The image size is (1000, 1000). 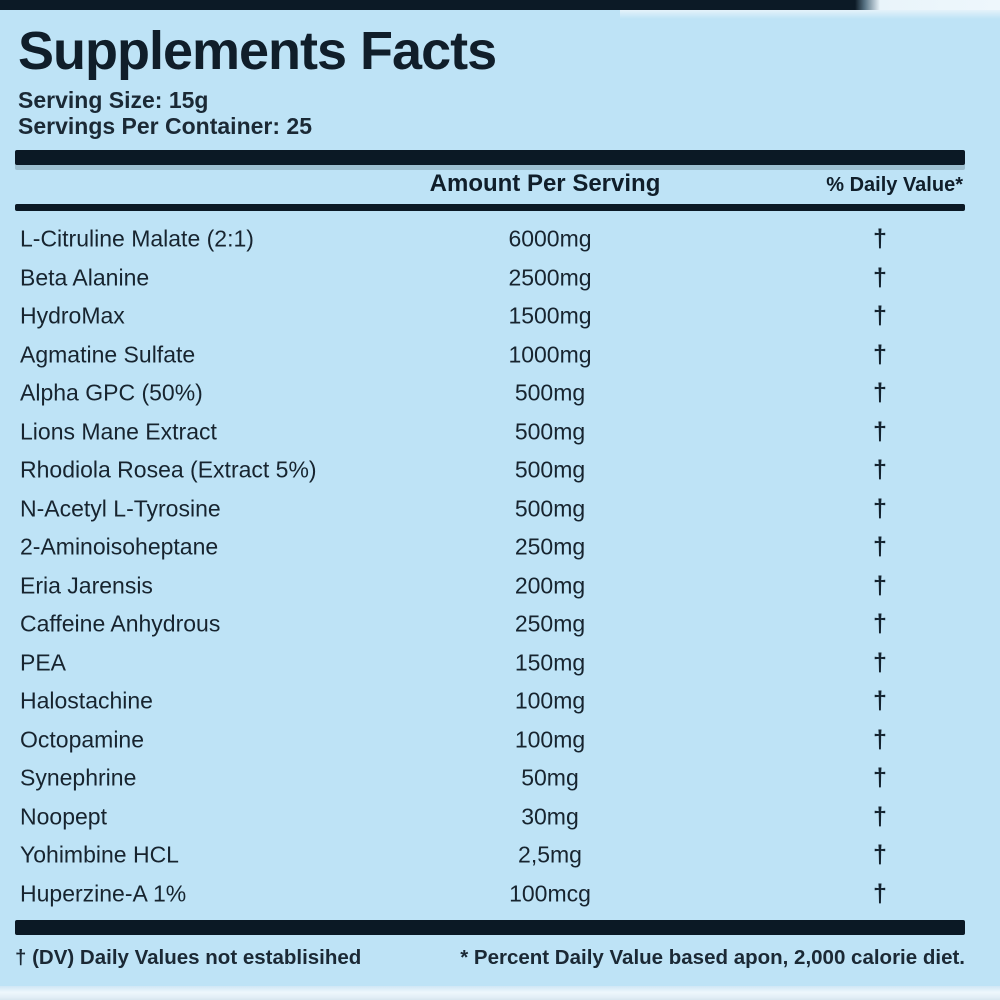 I want to click on table-row: Yohimbine HCL 2,5mg †, so click(x=490, y=855).